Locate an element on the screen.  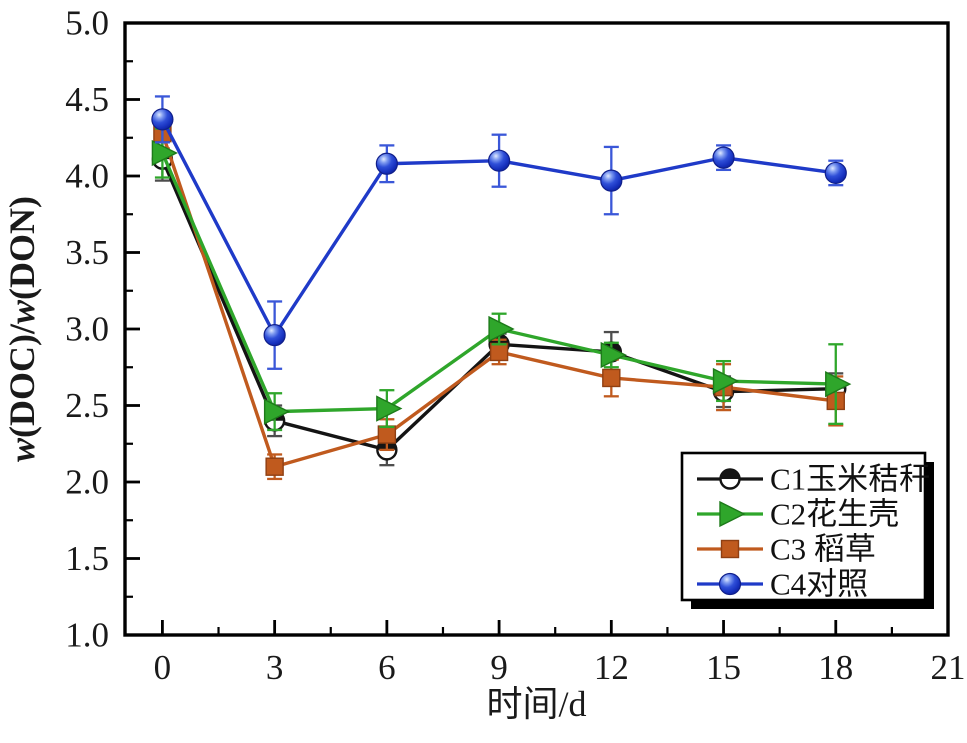
legend-item-3: C3 稻草 is located at coordinates (786, 549).